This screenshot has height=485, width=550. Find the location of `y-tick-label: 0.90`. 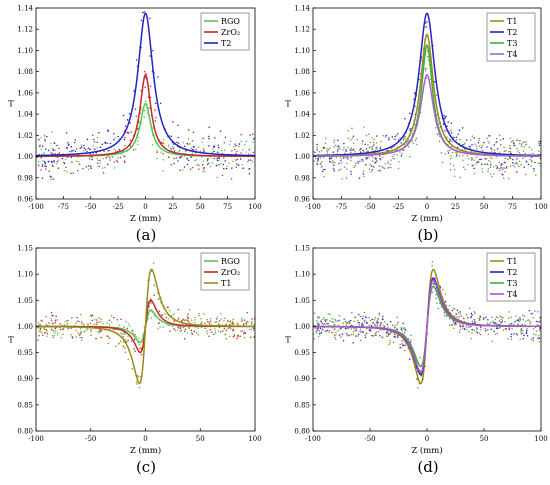

y-tick-label: 0.90 is located at coordinates (25, 379).